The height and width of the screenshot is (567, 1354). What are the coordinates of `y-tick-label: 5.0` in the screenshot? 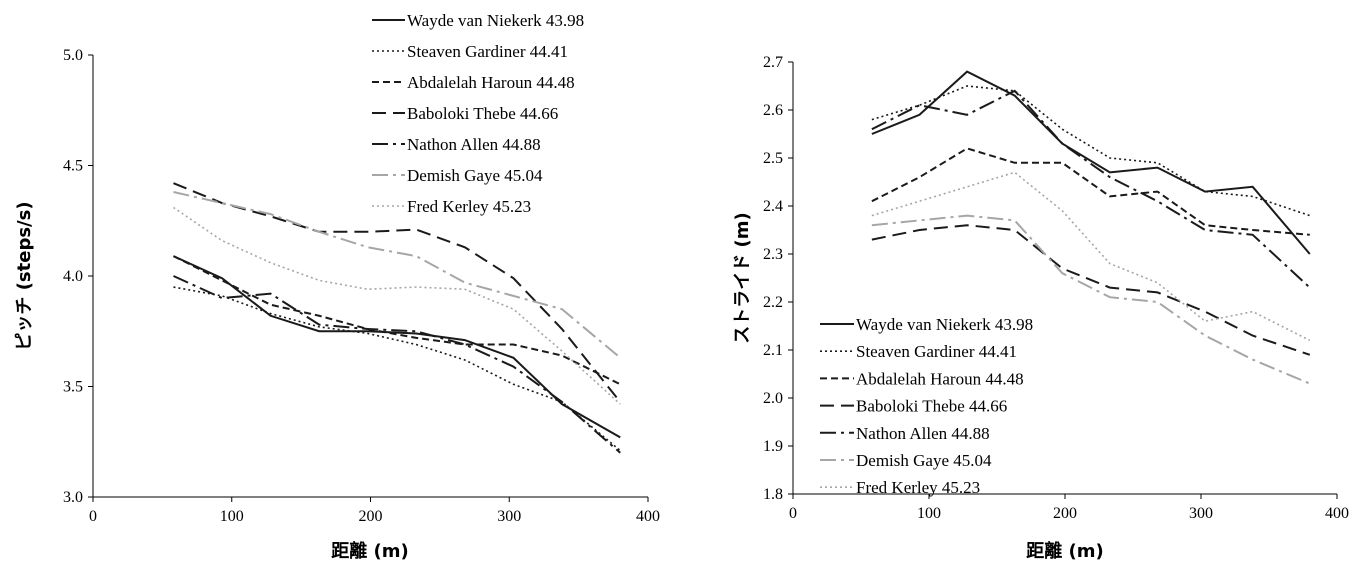 It's located at (73, 55).